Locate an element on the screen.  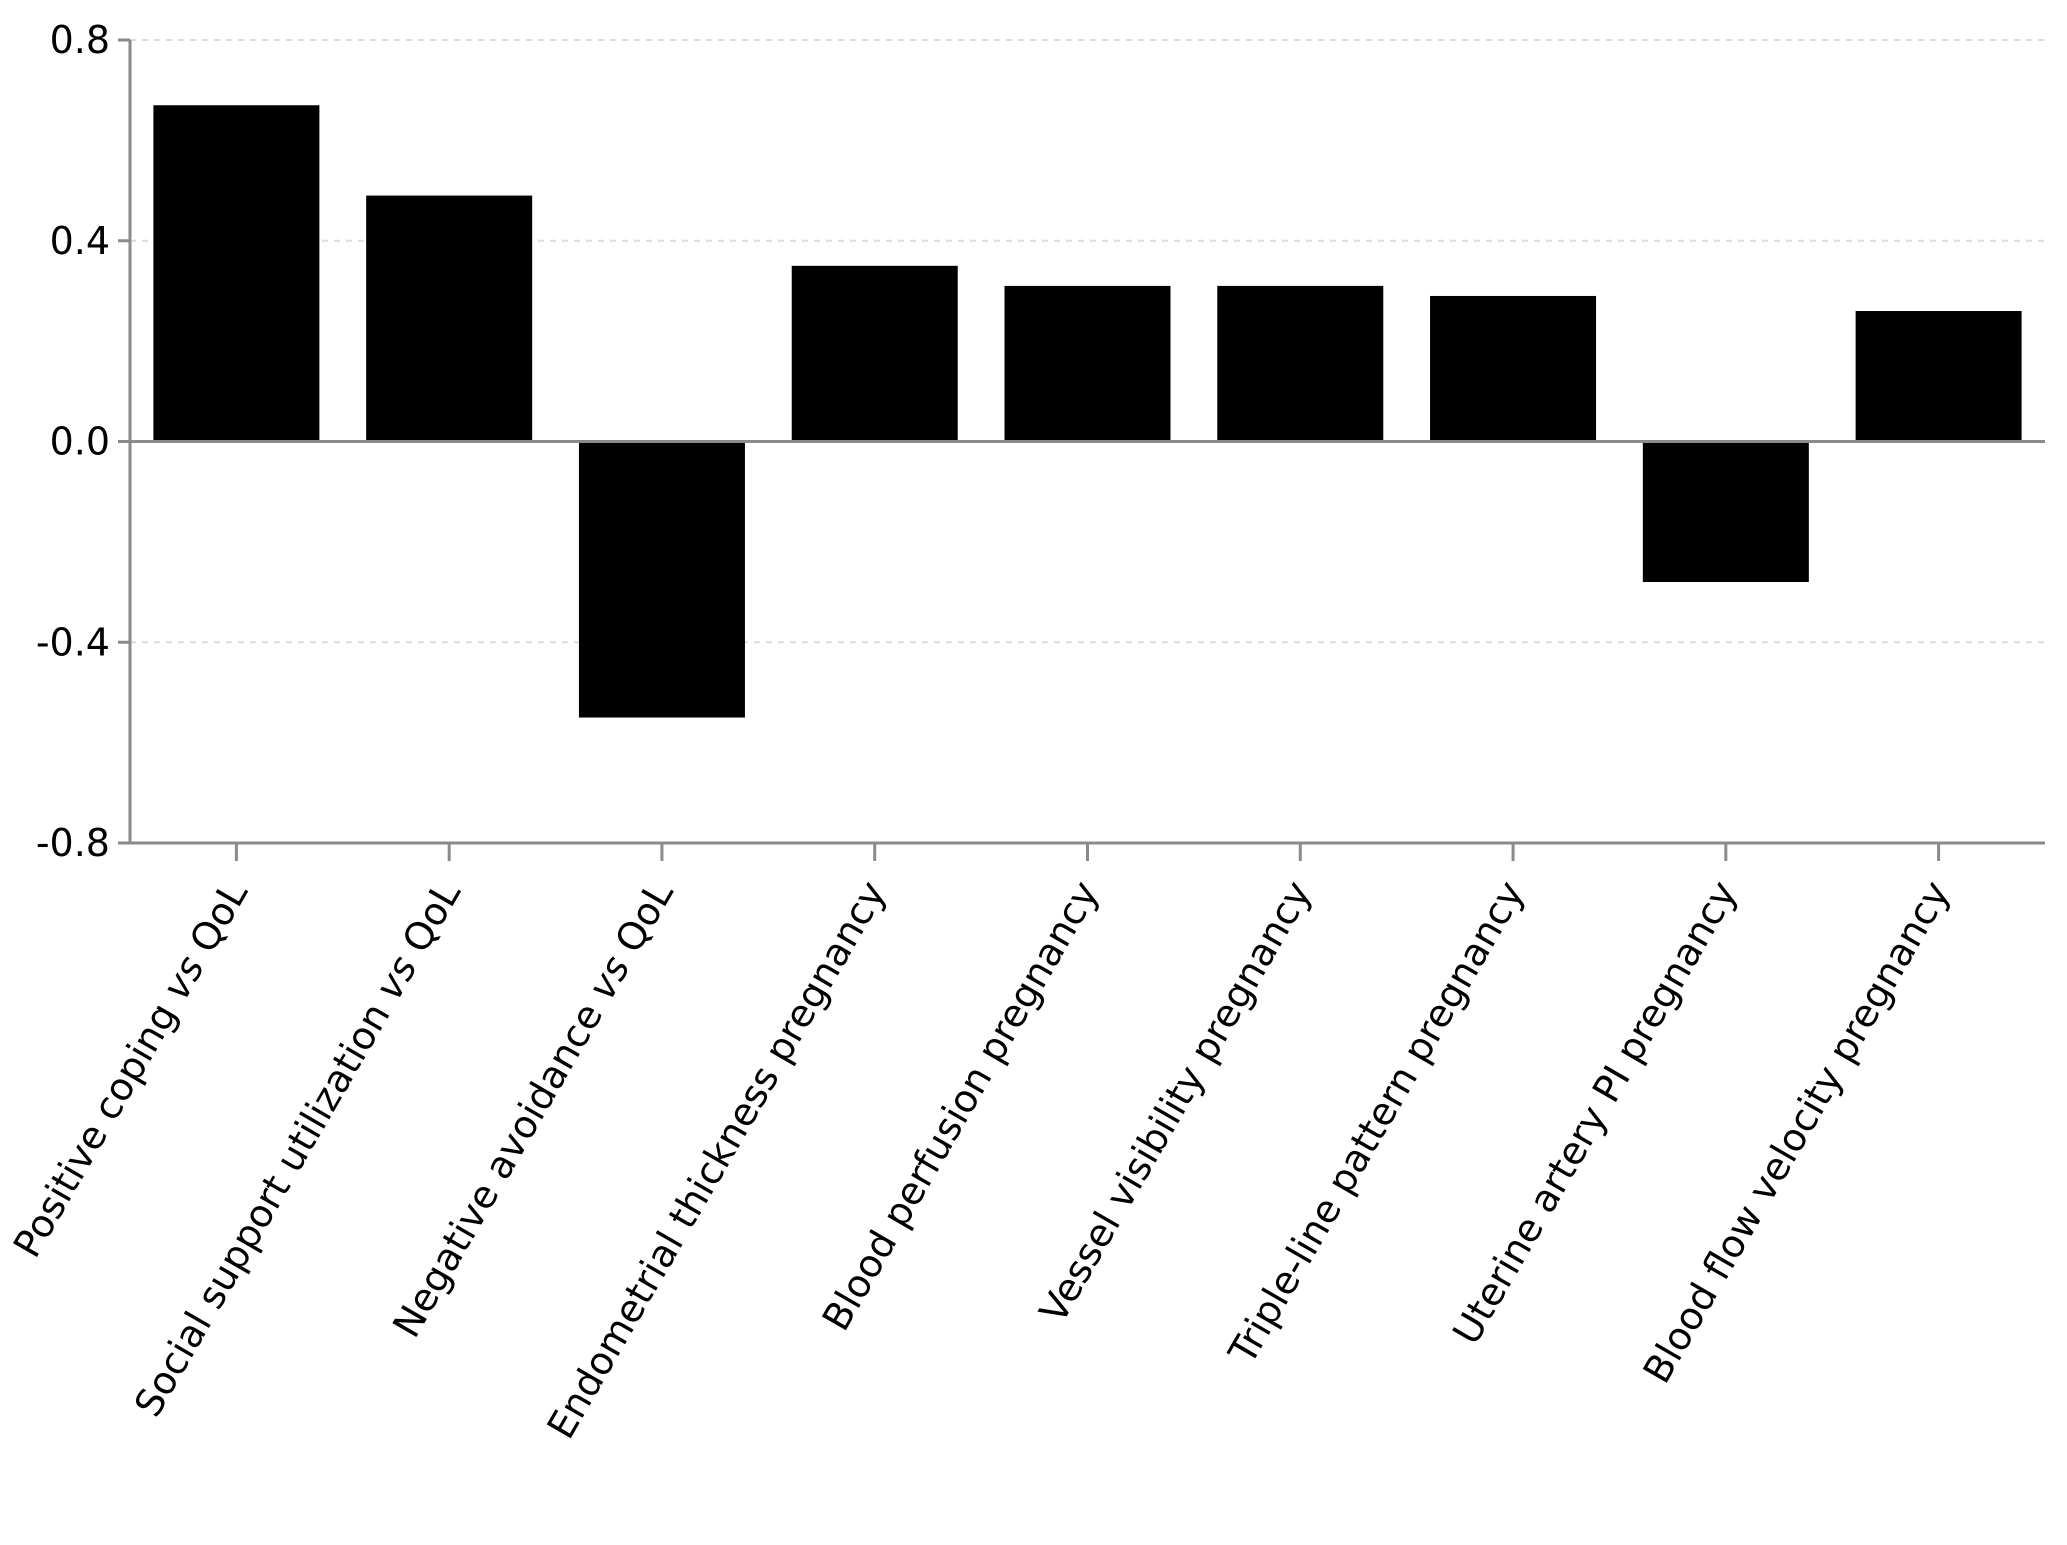
x-tick-label-part: Endometrial thickness pregnancy is located at coordinates (717, 1159).